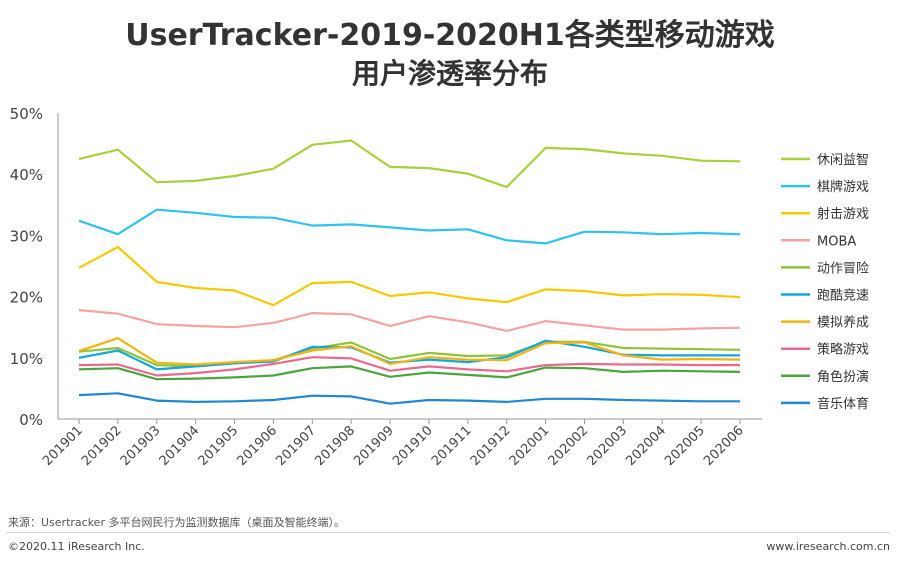 The width and height of the screenshot is (900, 563). What do you see at coordinates (26, 236) in the screenshot?
I see `y-tick-label: 30%` at bounding box center [26, 236].